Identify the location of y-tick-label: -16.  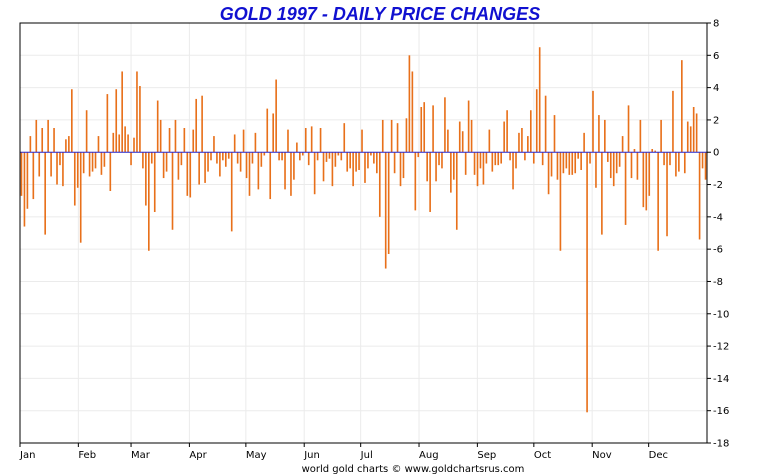
(721, 411).